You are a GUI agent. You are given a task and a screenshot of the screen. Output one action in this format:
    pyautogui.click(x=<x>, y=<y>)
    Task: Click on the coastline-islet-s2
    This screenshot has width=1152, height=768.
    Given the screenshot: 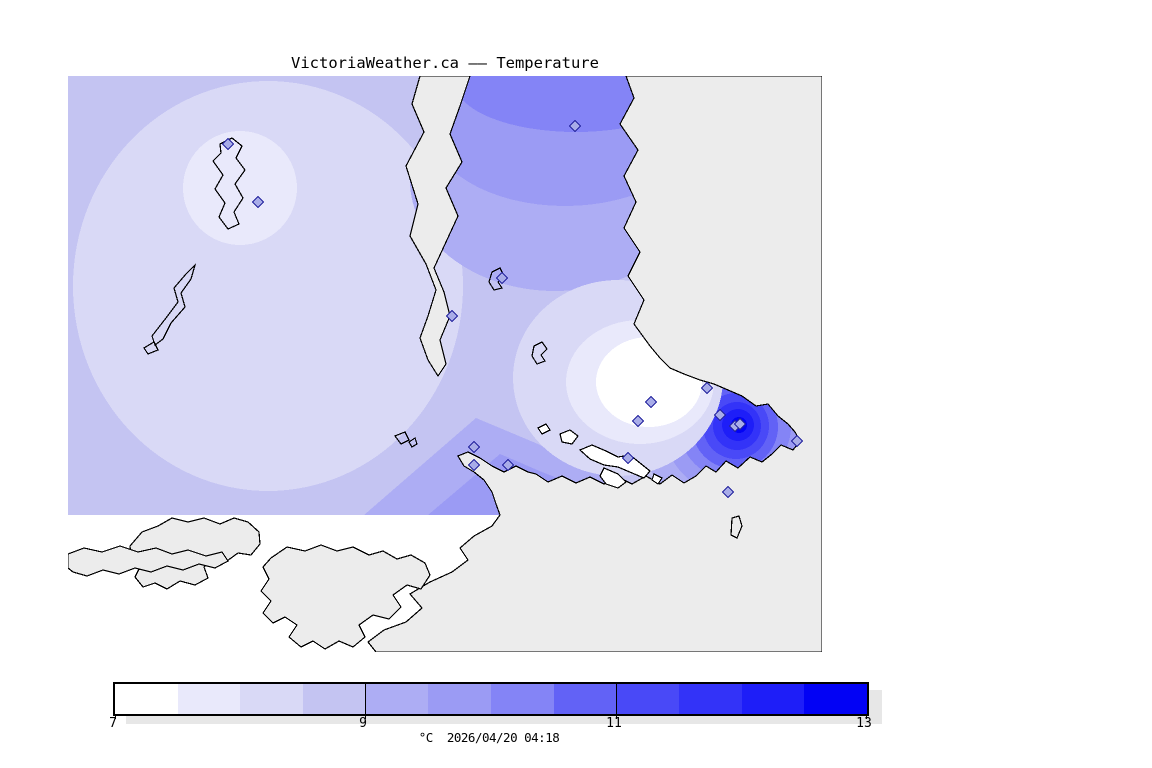 What is the action you would take?
    pyautogui.click(x=413, y=442)
    